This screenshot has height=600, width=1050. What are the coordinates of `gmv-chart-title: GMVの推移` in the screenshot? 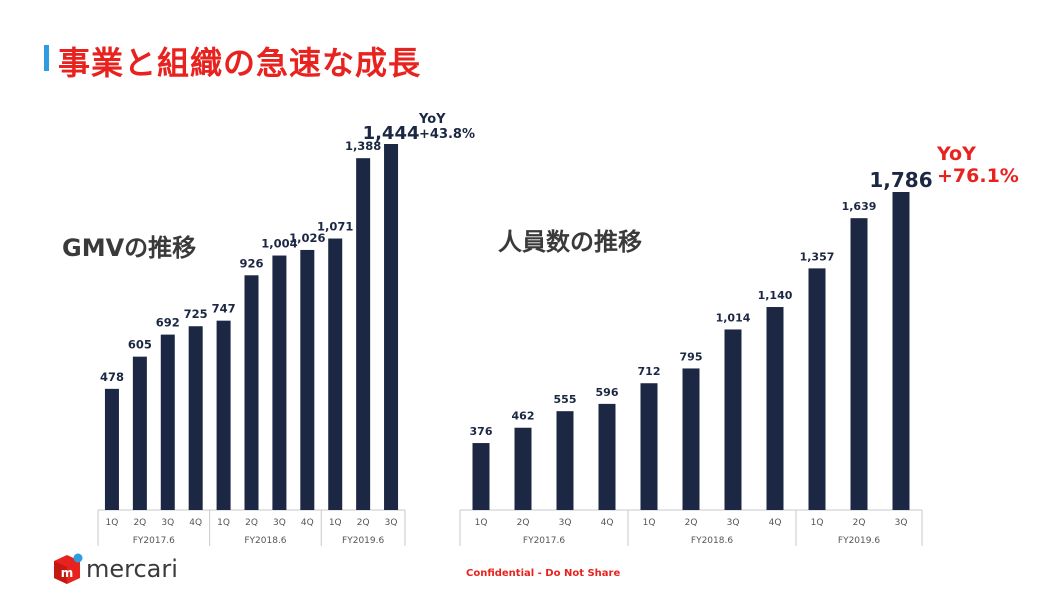 It's located at (129, 248).